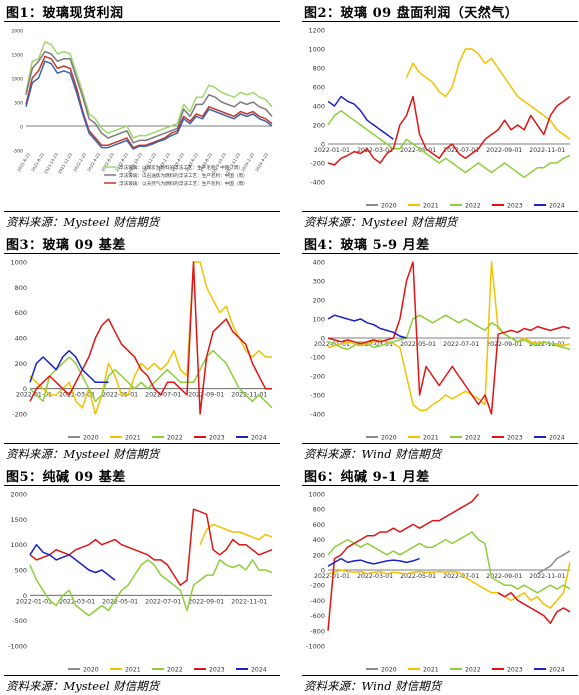  What do you see at coordinates (317, 631) in the screenshot?
I see `y-tick-label: -800` at bounding box center [317, 631].